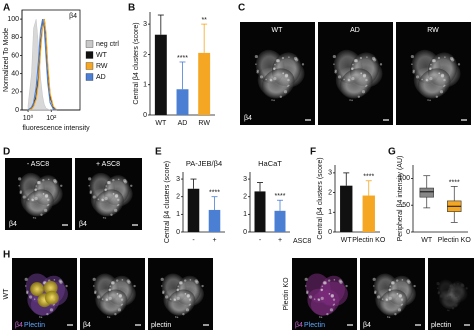  What do you see at coordinates (158, 152) in the screenshot?
I see `panel-label: E` at bounding box center [158, 152].